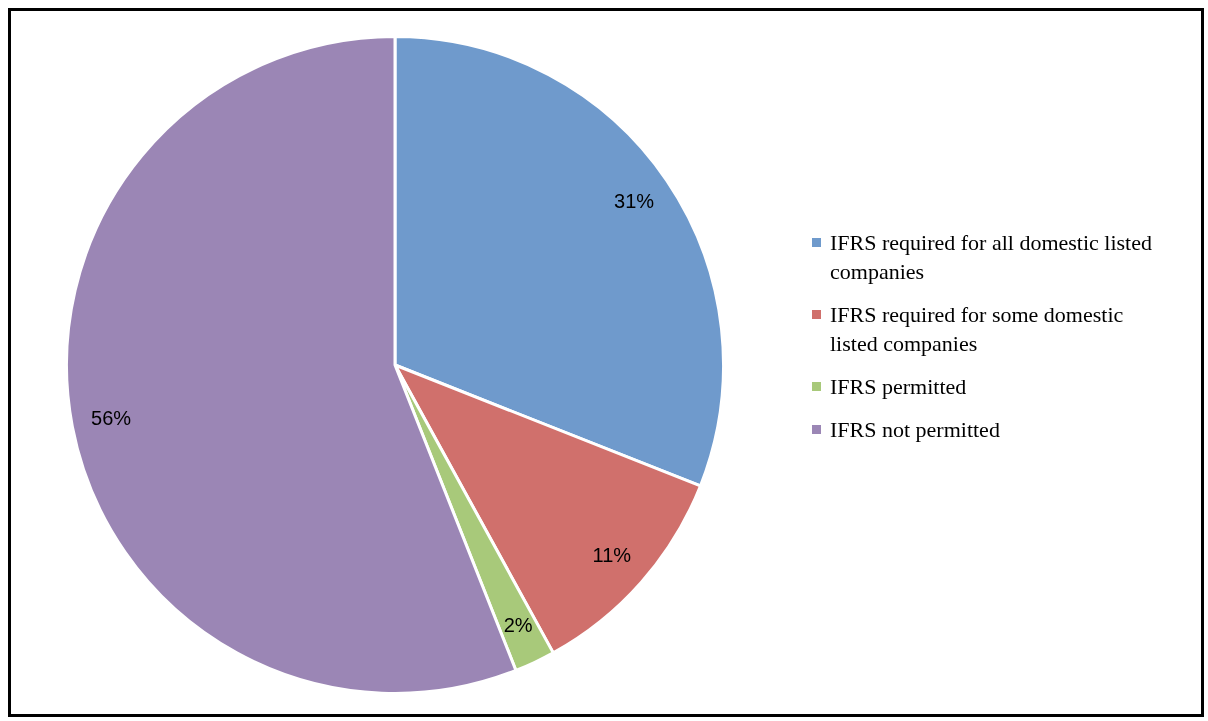 Image resolution: width=1208 pixels, height=721 pixels. I want to click on data-label: 2%, so click(518, 625).